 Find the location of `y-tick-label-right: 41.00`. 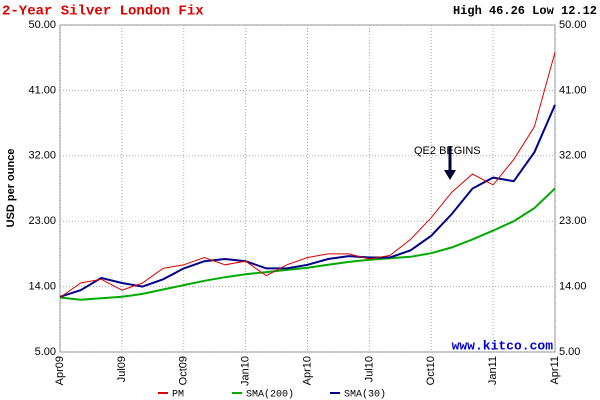

y-tick-label-right: 41.00 is located at coordinates (573, 90).